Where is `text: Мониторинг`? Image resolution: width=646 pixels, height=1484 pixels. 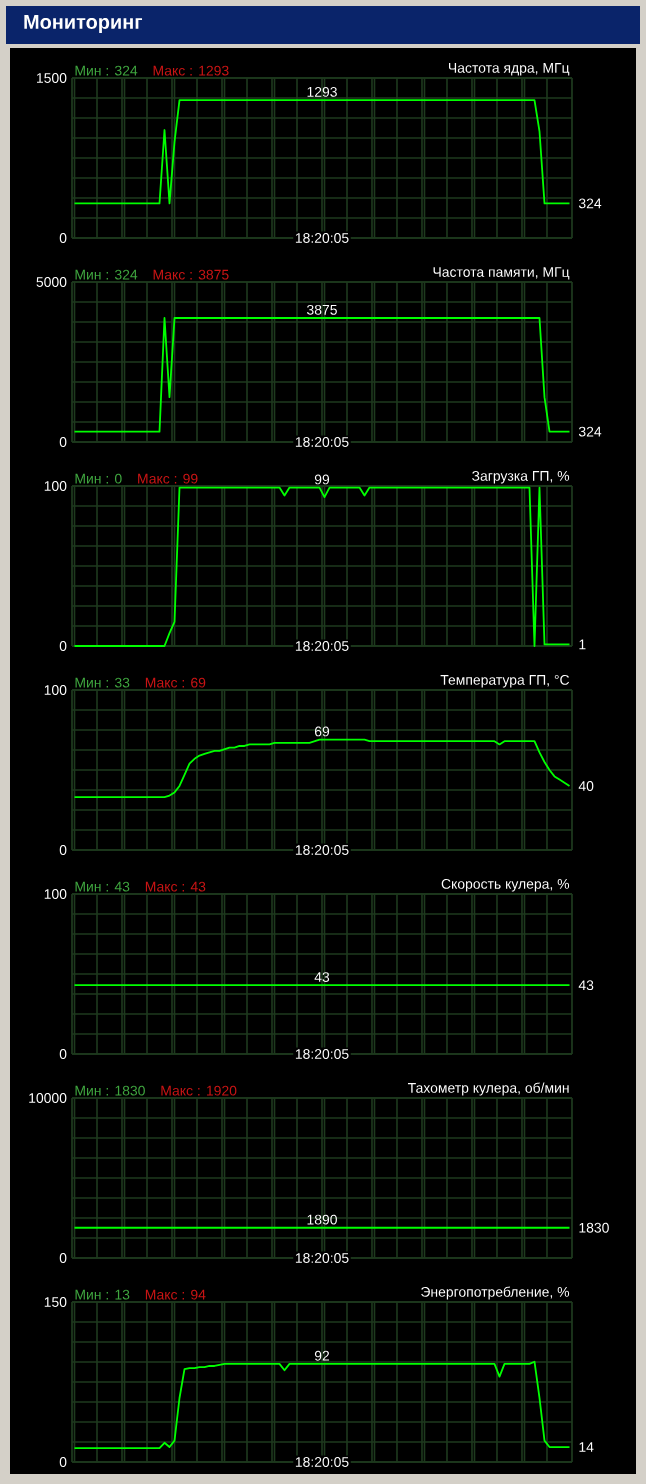 text: Мониторинг is located at coordinates (83, 24).